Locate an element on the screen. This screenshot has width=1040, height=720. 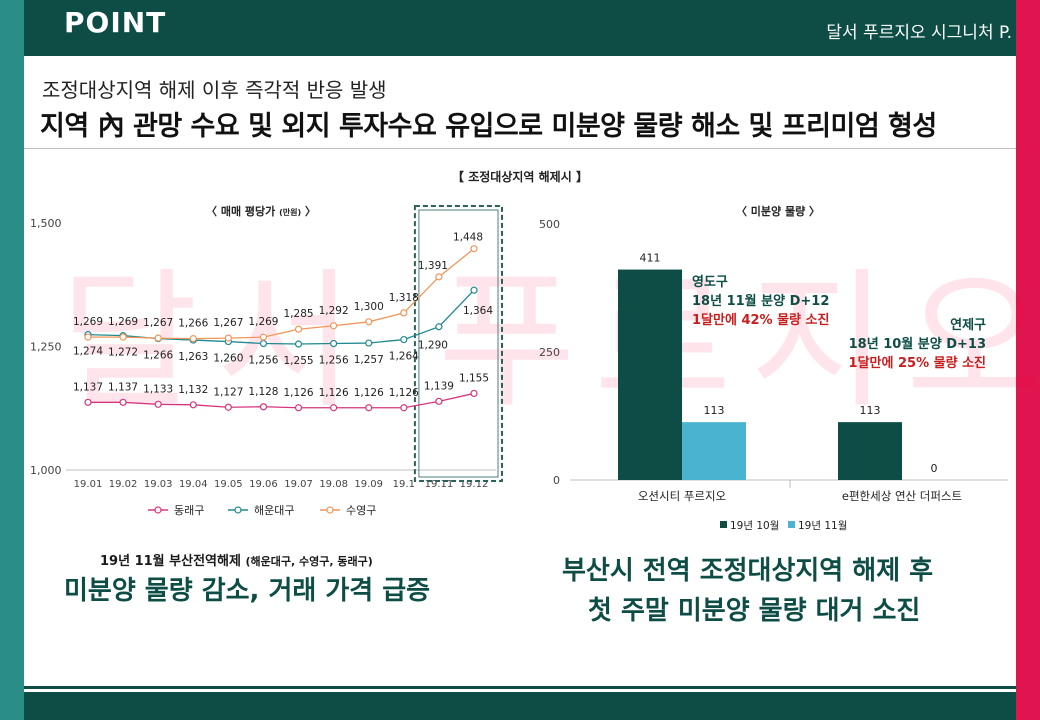
left-caption-small: 19년 11월 부산전역해제 (해운대구, 수영구, 동래구) is located at coordinates (236, 559).